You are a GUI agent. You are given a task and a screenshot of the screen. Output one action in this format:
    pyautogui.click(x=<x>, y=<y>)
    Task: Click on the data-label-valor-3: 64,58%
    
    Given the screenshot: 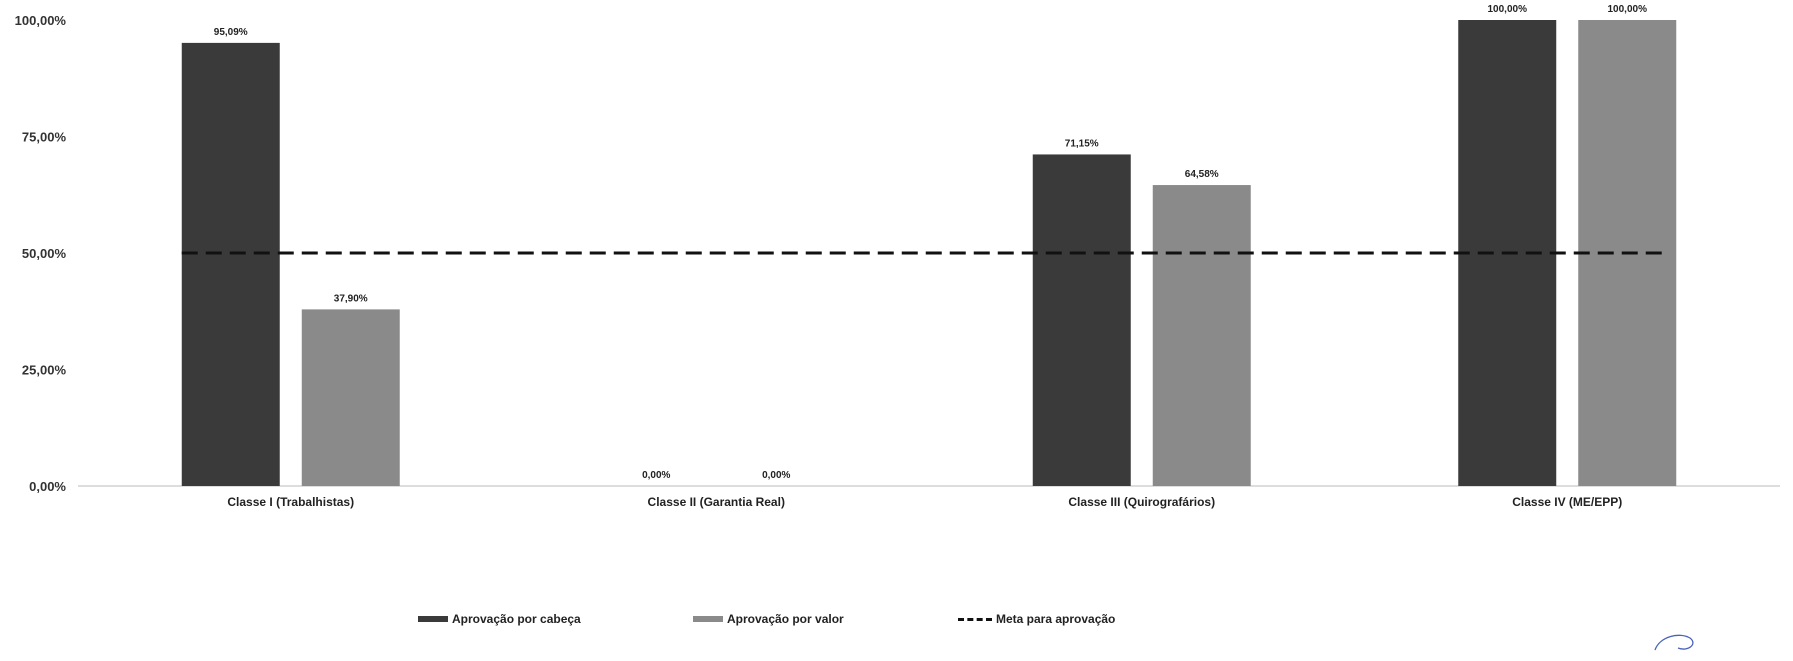 What is the action you would take?
    pyautogui.click(x=1202, y=174)
    